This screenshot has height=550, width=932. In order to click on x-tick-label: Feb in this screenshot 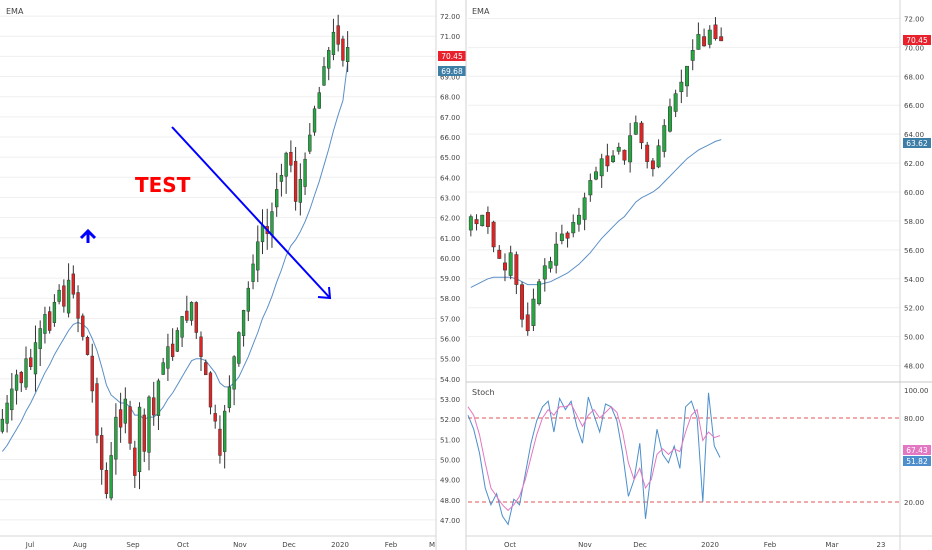, I will do `click(391, 545)`.